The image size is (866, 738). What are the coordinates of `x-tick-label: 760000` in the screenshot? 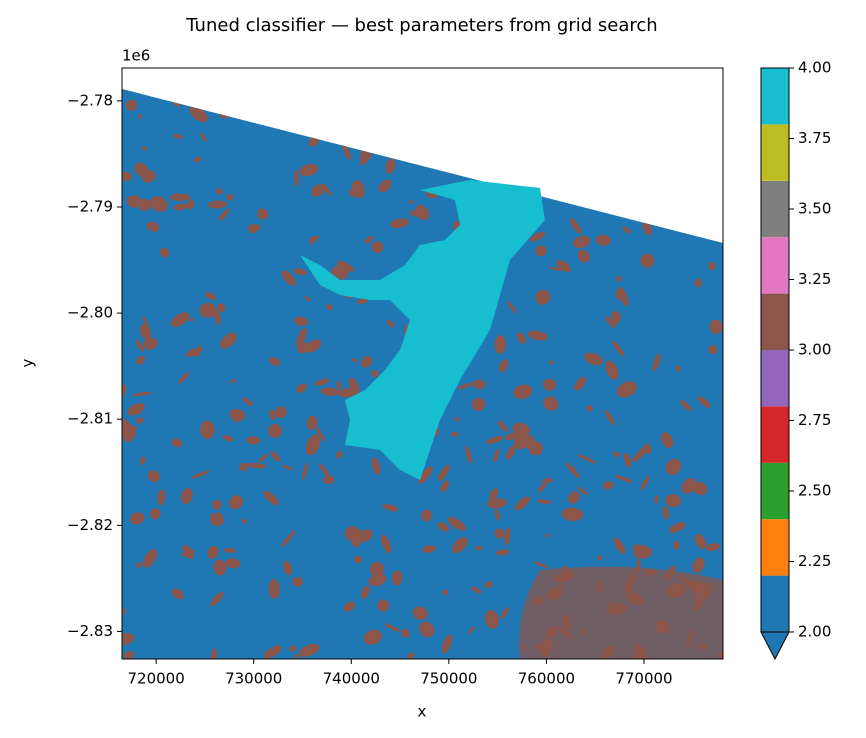 It's located at (546, 679).